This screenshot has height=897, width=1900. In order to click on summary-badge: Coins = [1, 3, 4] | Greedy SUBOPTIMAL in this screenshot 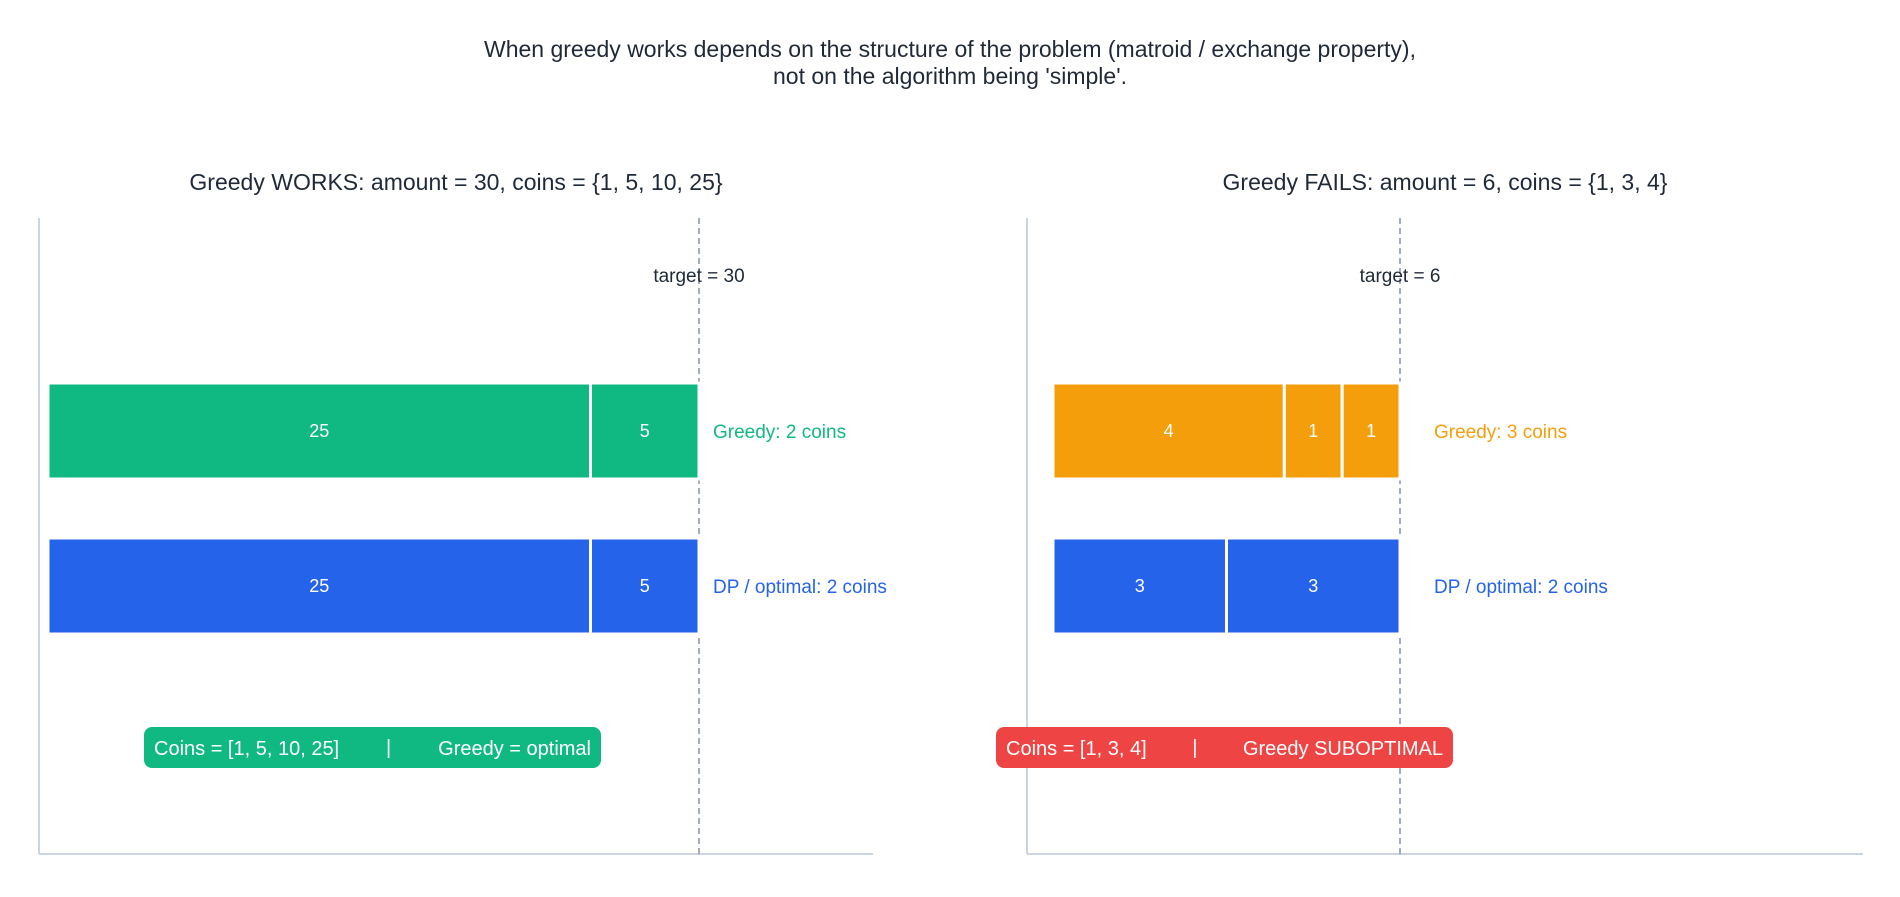, I will do `click(1224, 747)`.